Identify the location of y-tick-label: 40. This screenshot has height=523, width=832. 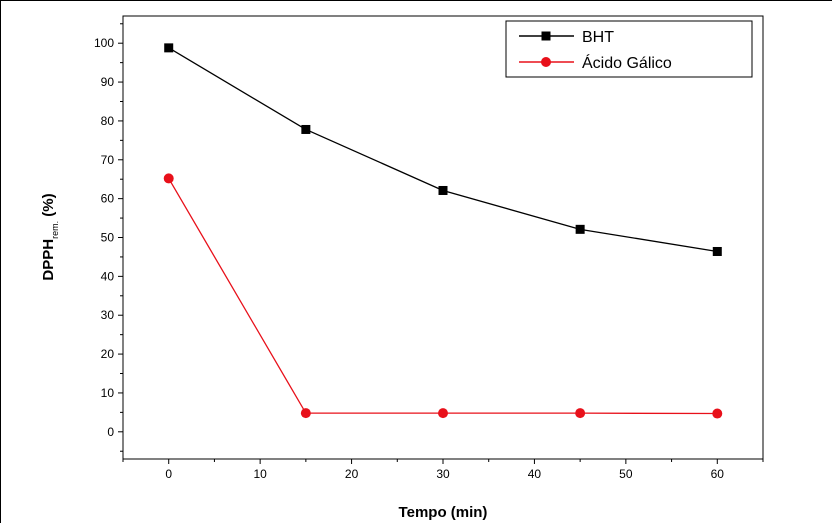
(108, 276).